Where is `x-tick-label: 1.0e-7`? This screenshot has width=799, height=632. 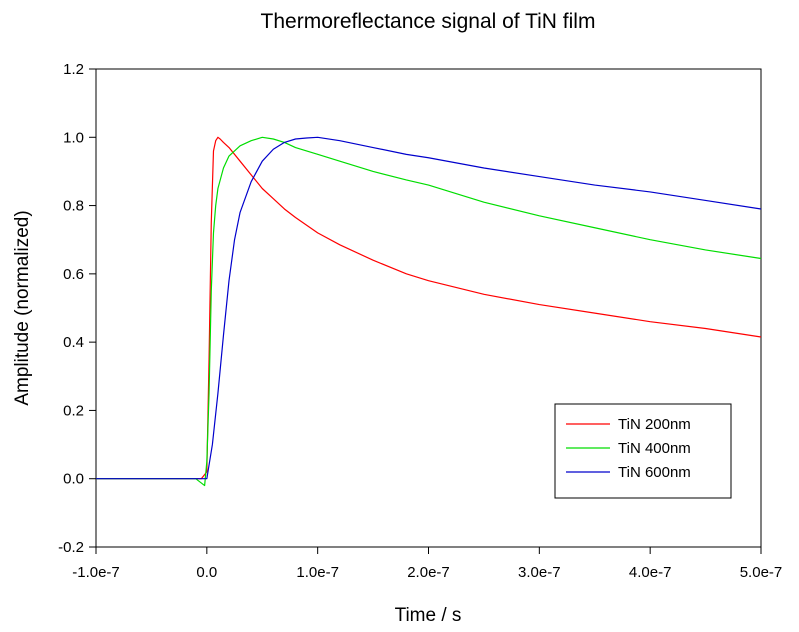
x-tick-label: 1.0e-7 is located at coordinates (317, 572).